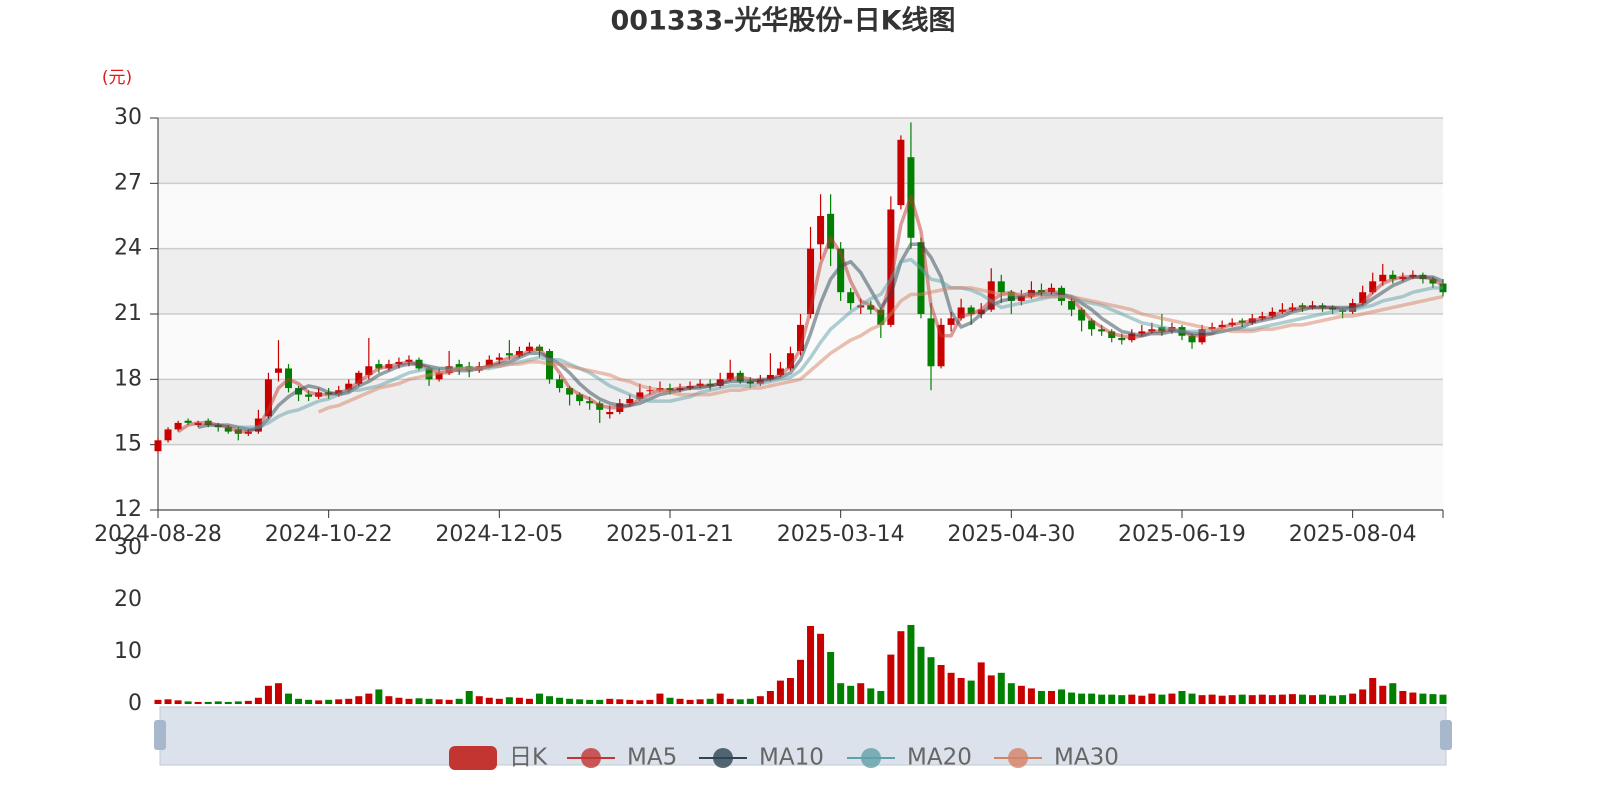 The width and height of the screenshot is (1600, 800). I want to click on y-unit: (元), so click(117, 78).